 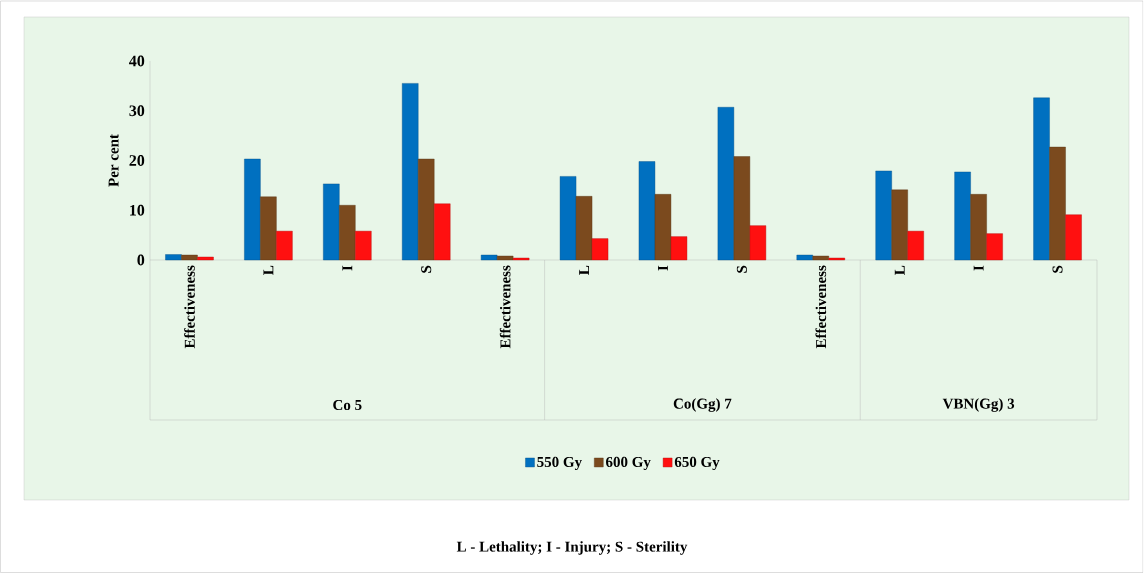 What do you see at coordinates (137, 111) in the screenshot?
I see `y-tick-label: 30` at bounding box center [137, 111].